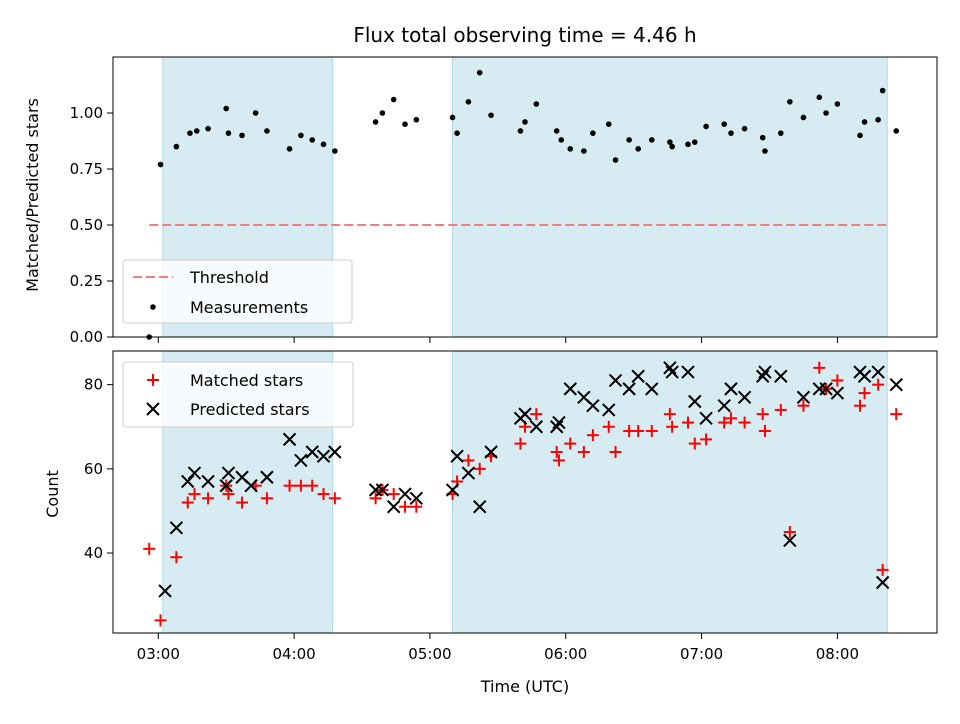 Image resolution: width=960 pixels, height=724 pixels. What do you see at coordinates (524, 686) in the screenshot?
I see `x-axis-label: Time (UTC)` at bounding box center [524, 686].